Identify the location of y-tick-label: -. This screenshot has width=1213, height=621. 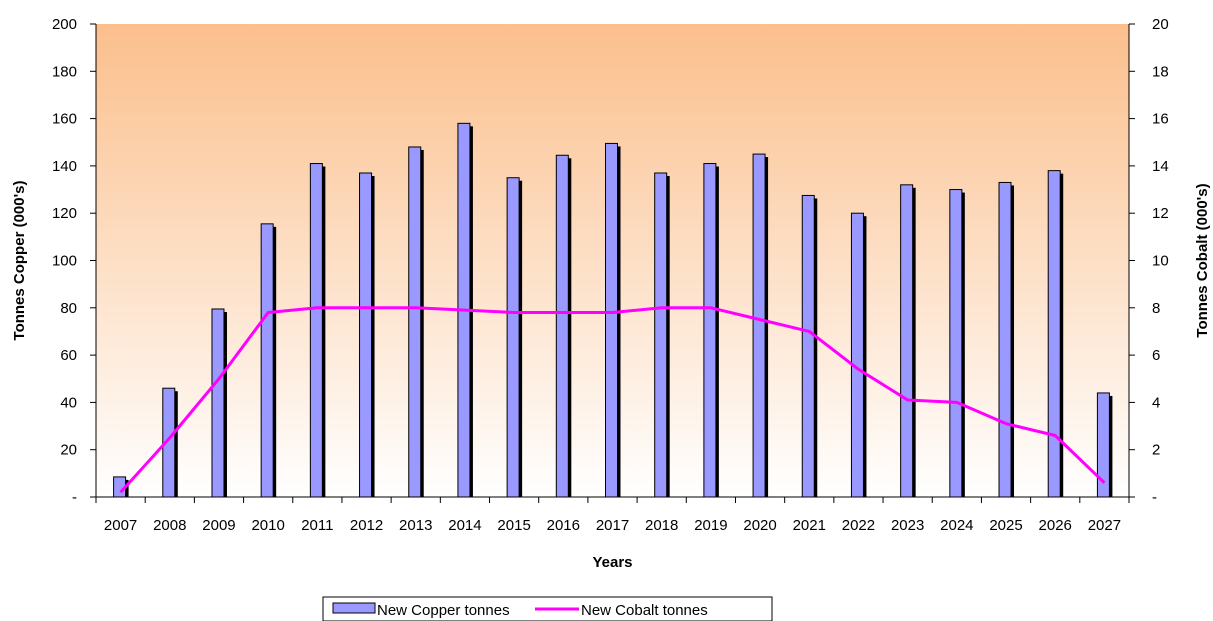
(74, 497).